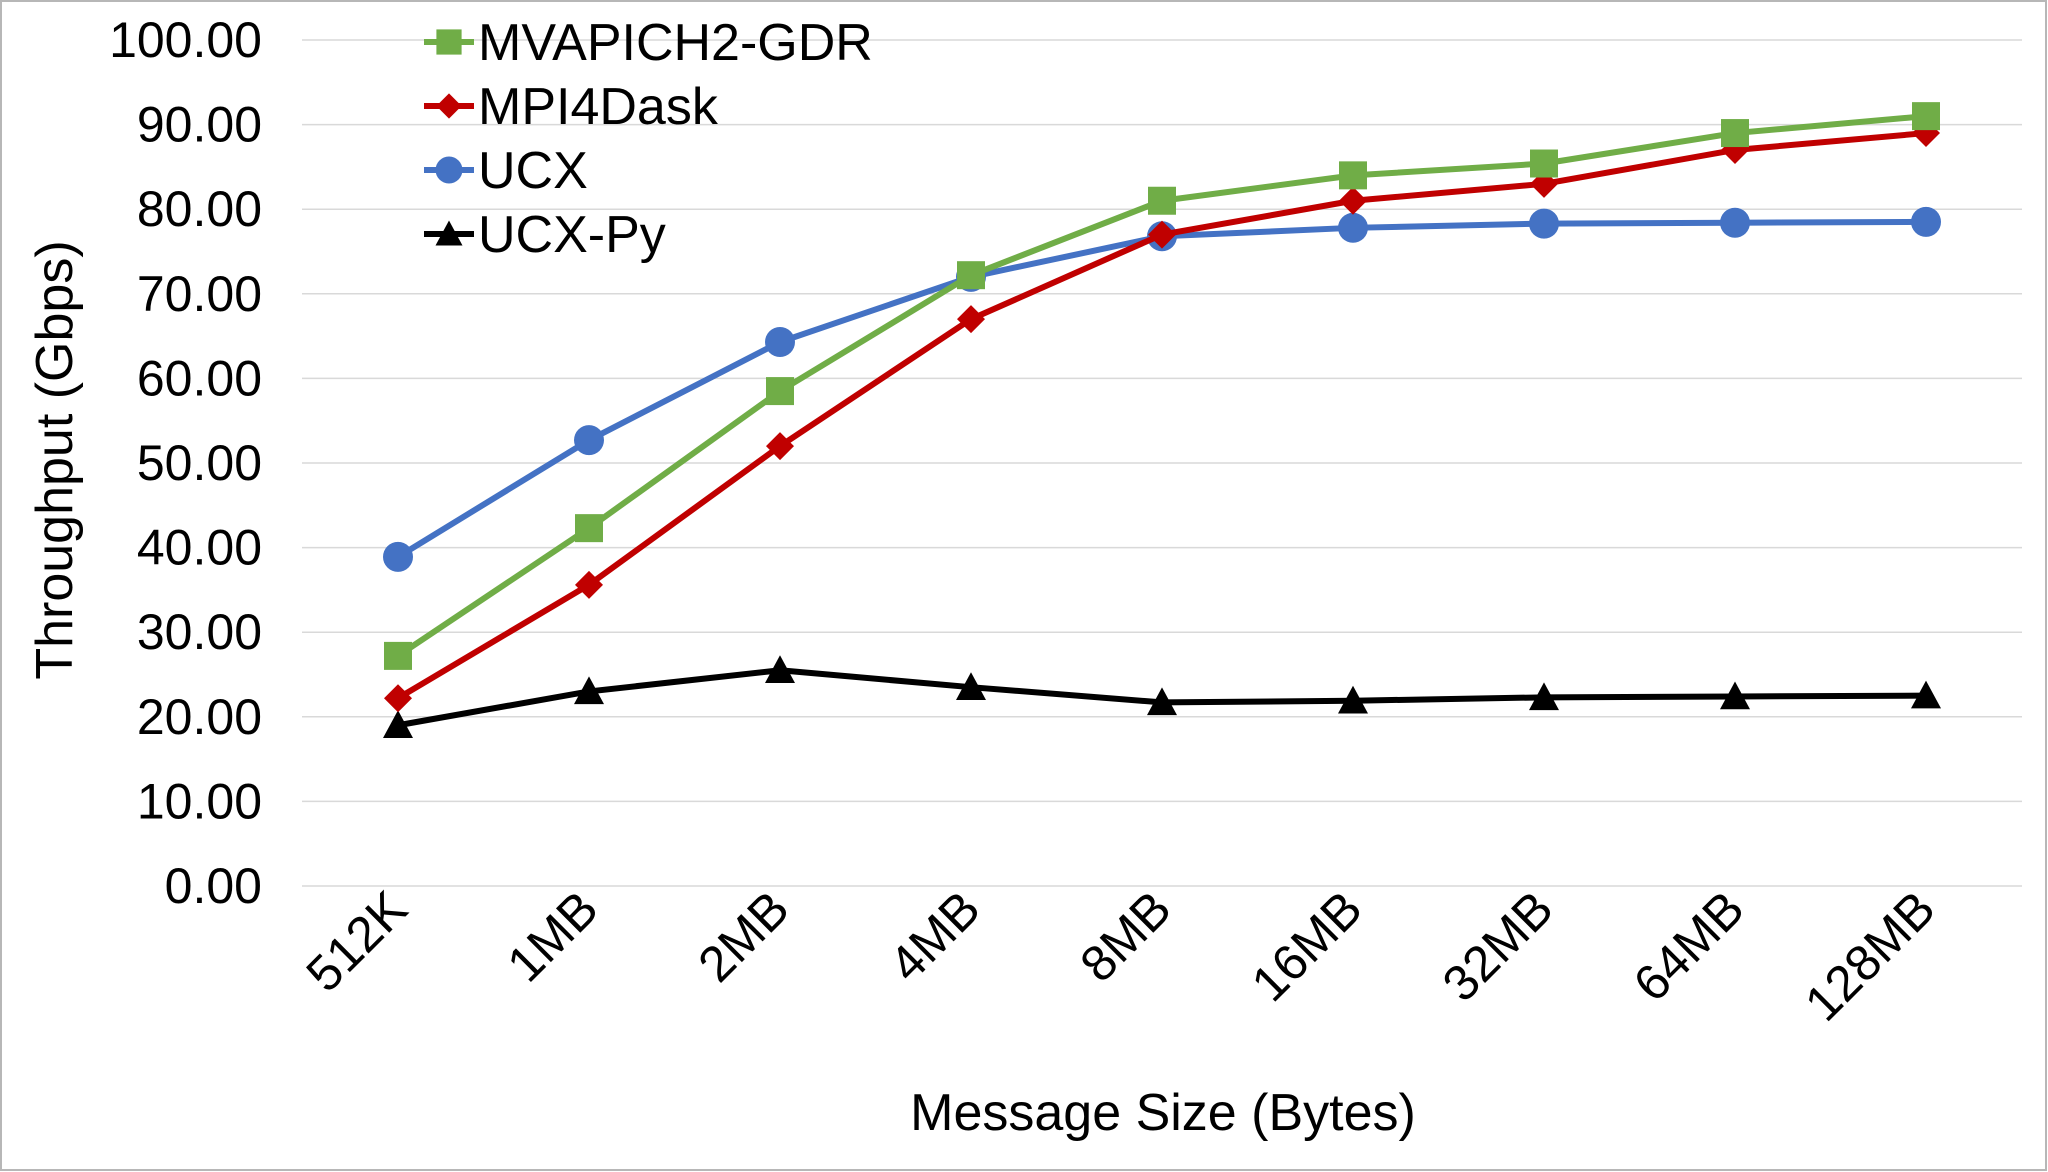 Image resolution: width=2048 pixels, height=1172 pixels. I want to click on y-tick-label: 60.00, so click(199, 378).